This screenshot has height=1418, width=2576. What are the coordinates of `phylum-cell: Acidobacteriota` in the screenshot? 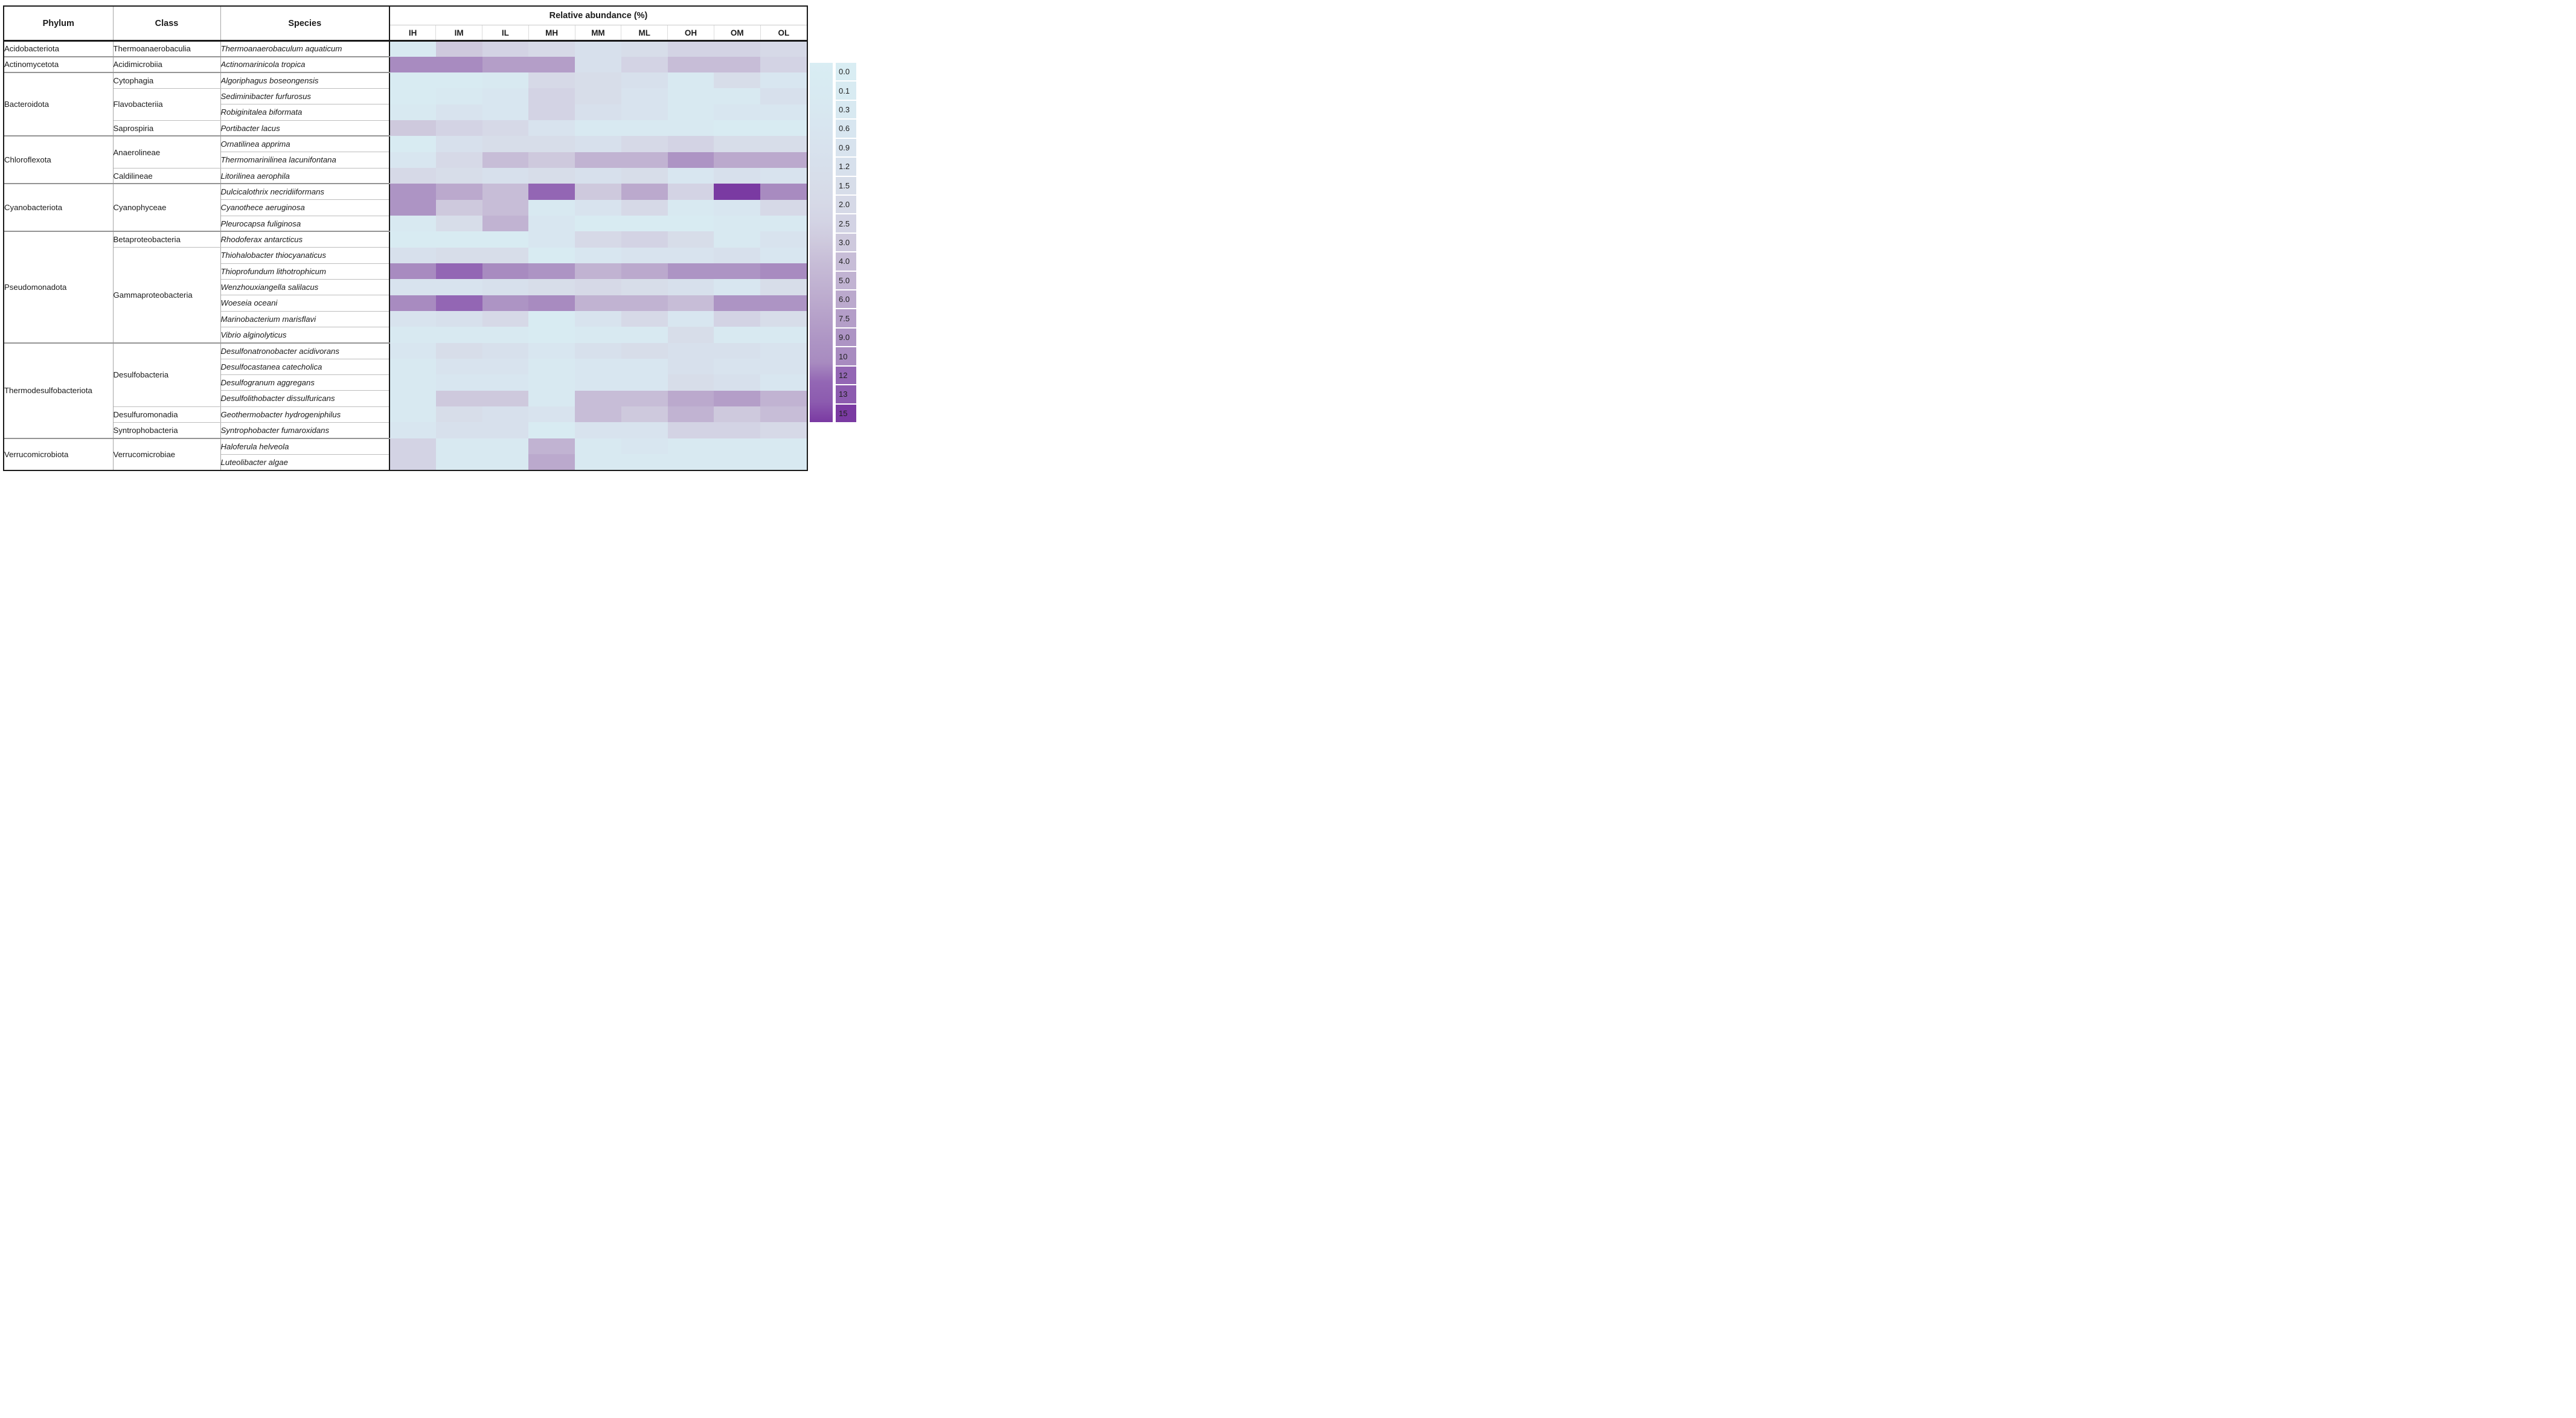 It's located at (59, 48).